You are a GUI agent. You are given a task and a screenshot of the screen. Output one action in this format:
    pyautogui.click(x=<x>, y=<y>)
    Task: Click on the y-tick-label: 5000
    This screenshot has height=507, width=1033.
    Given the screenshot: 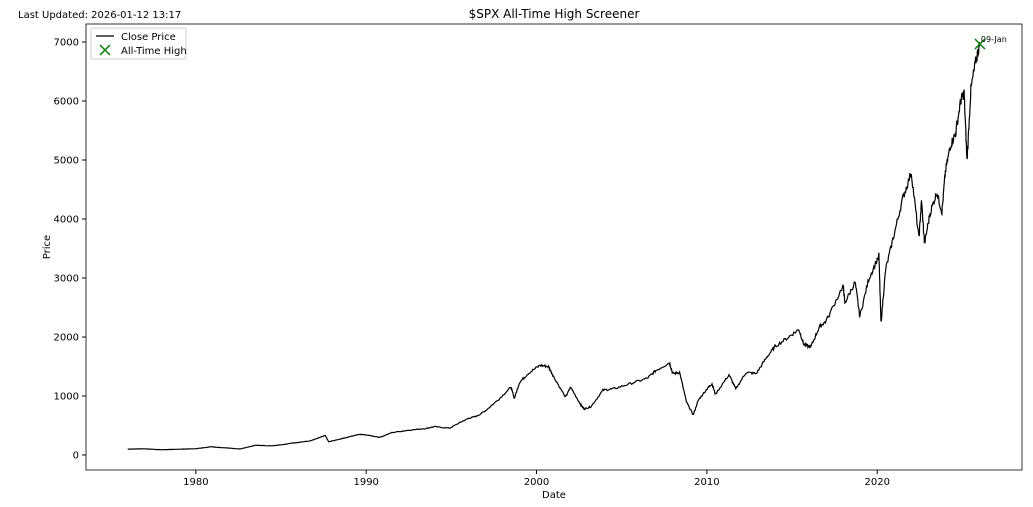 What is the action you would take?
    pyautogui.click(x=66, y=161)
    